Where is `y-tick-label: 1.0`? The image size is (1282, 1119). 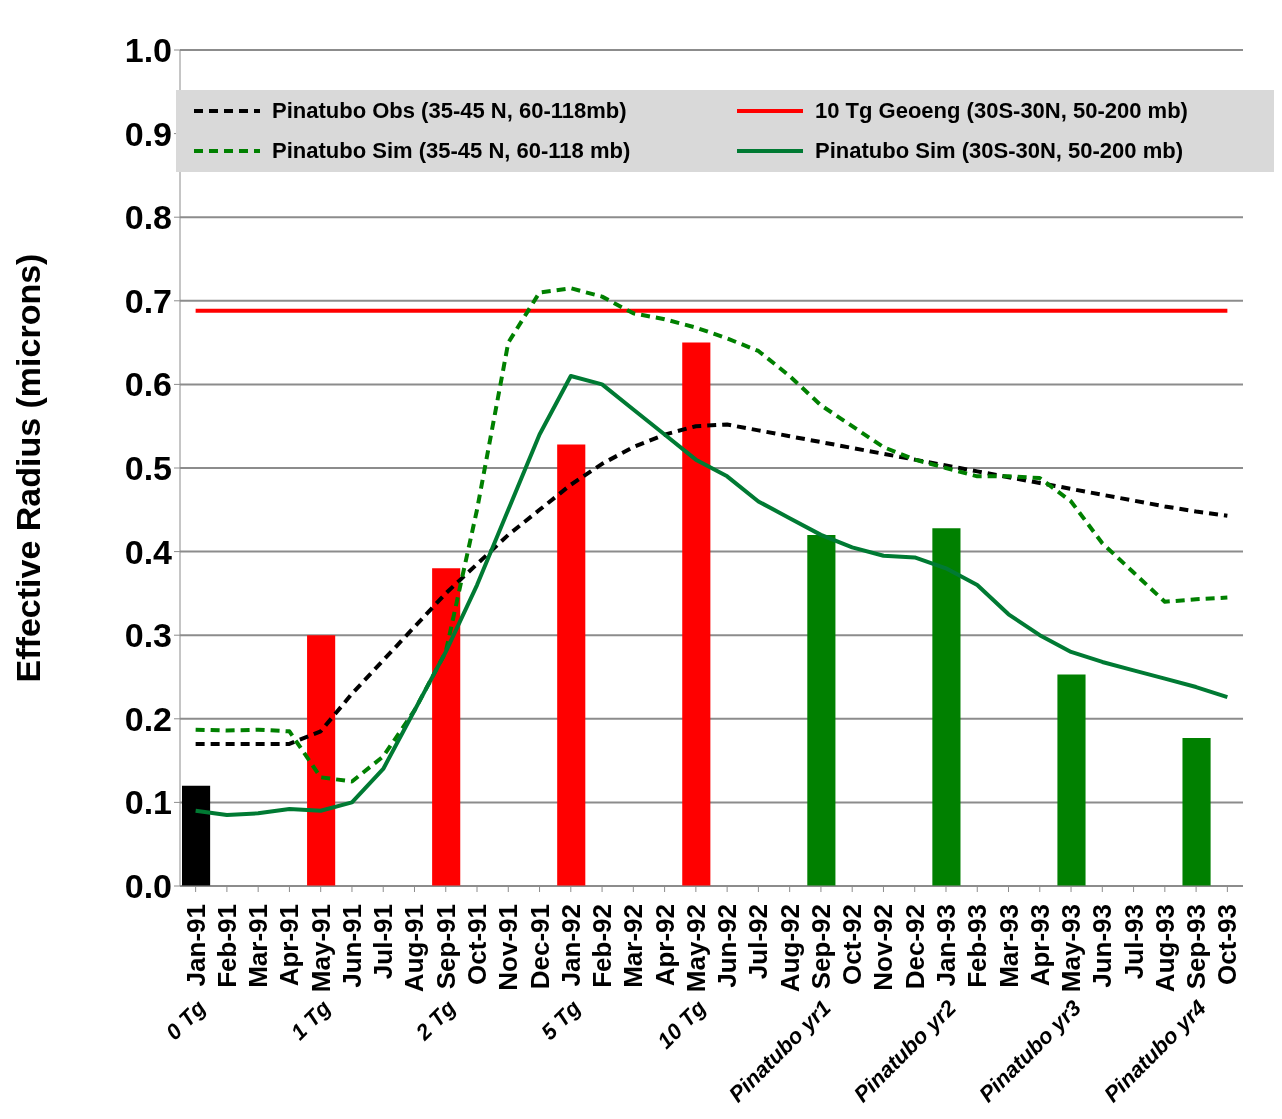 y-tick-label: 1.0 is located at coordinates (148, 50).